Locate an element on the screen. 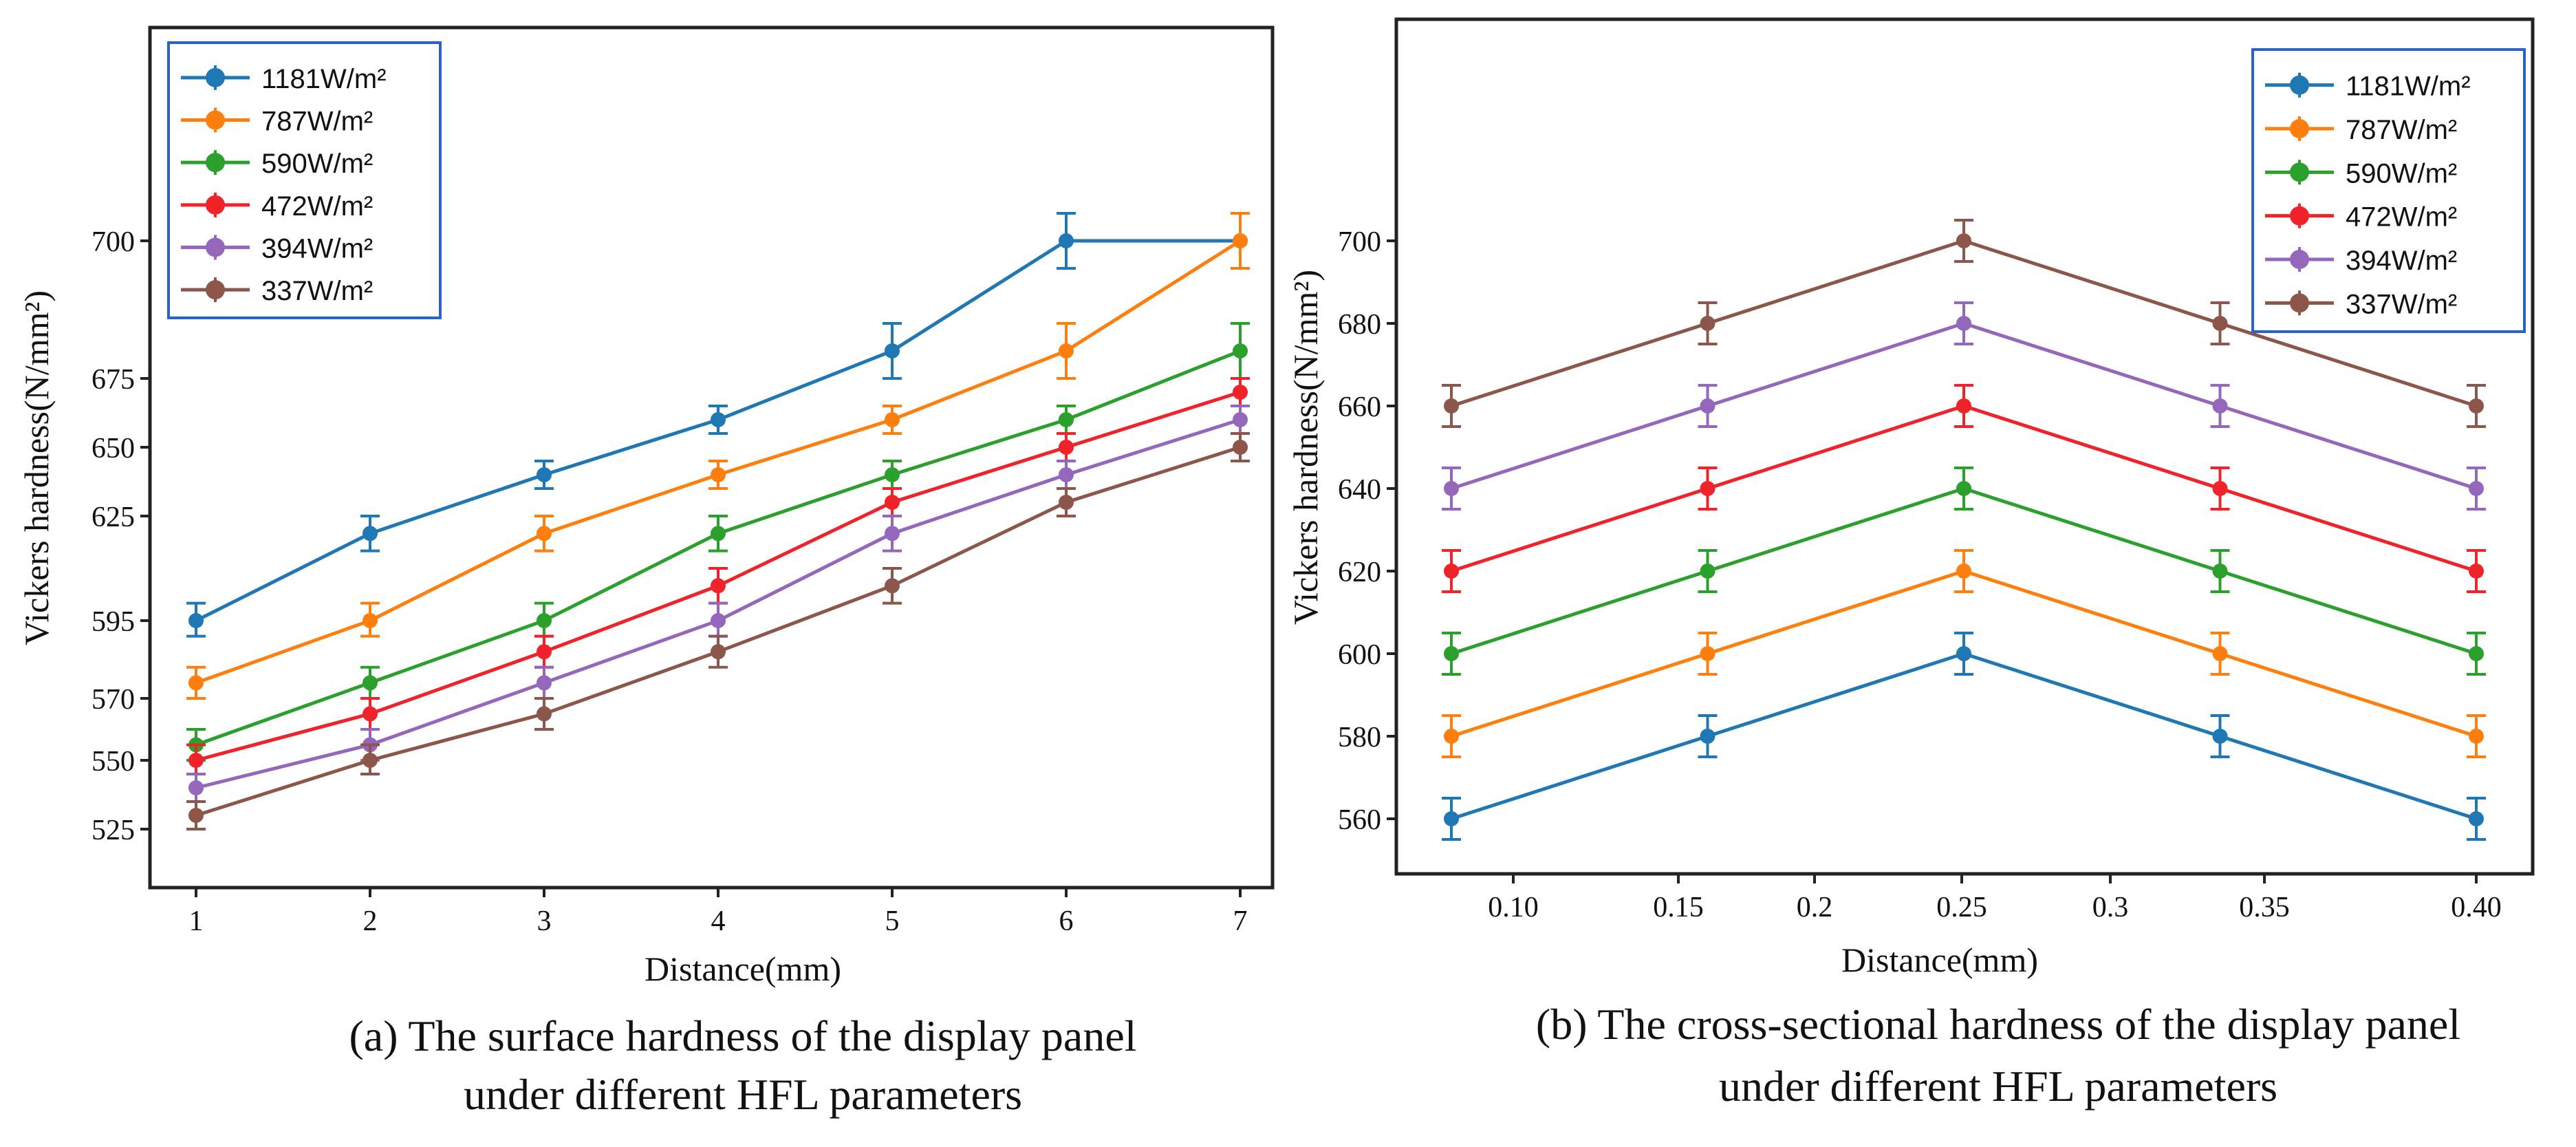 This screenshot has width=2576, height=1147. y-tick-label: 600 is located at coordinates (1359, 655).